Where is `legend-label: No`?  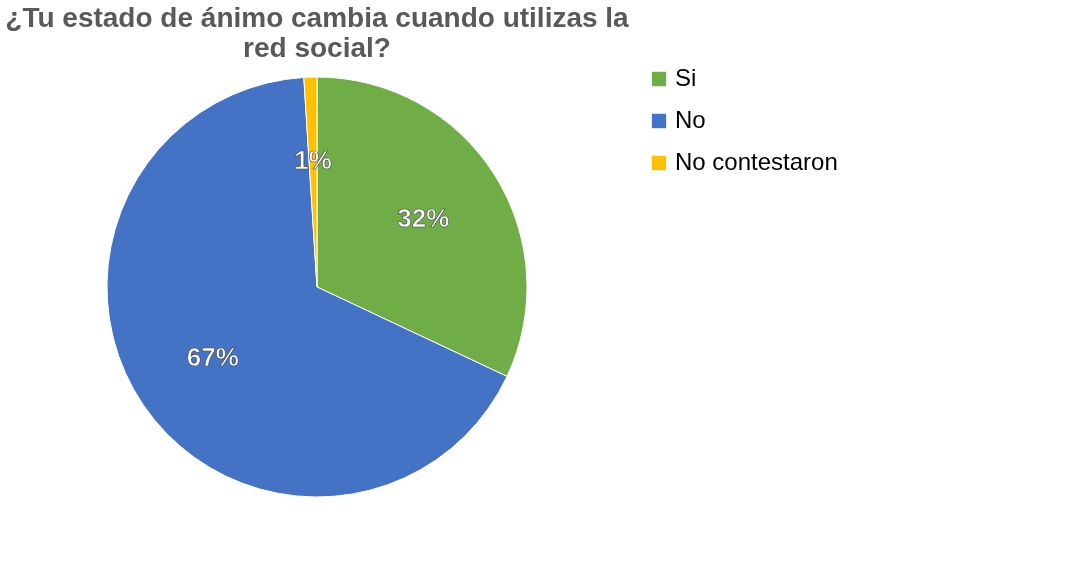 legend-label: No is located at coordinates (690, 119).